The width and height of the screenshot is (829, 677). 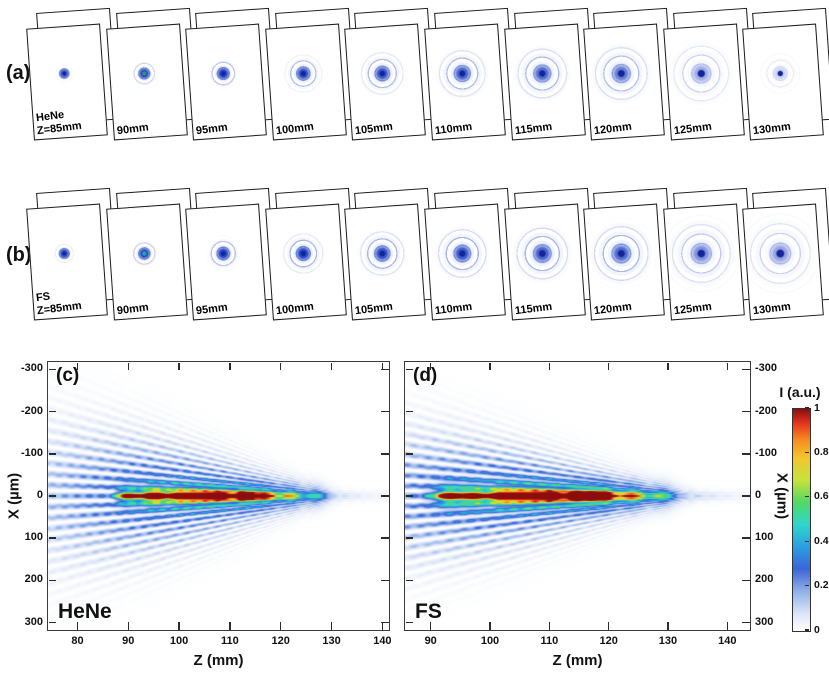 I want to click on frame-b-2: 90mm, so click(x=151, y=254).